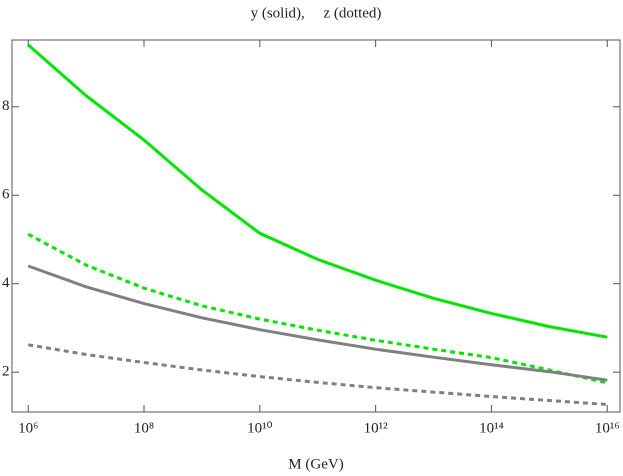 The height and width of the screenshot is (476, 623). What do you see at coordinates (6, 106) in the screenshot?
I see `y-tick-label: 8` at bounding box center [6, 106].